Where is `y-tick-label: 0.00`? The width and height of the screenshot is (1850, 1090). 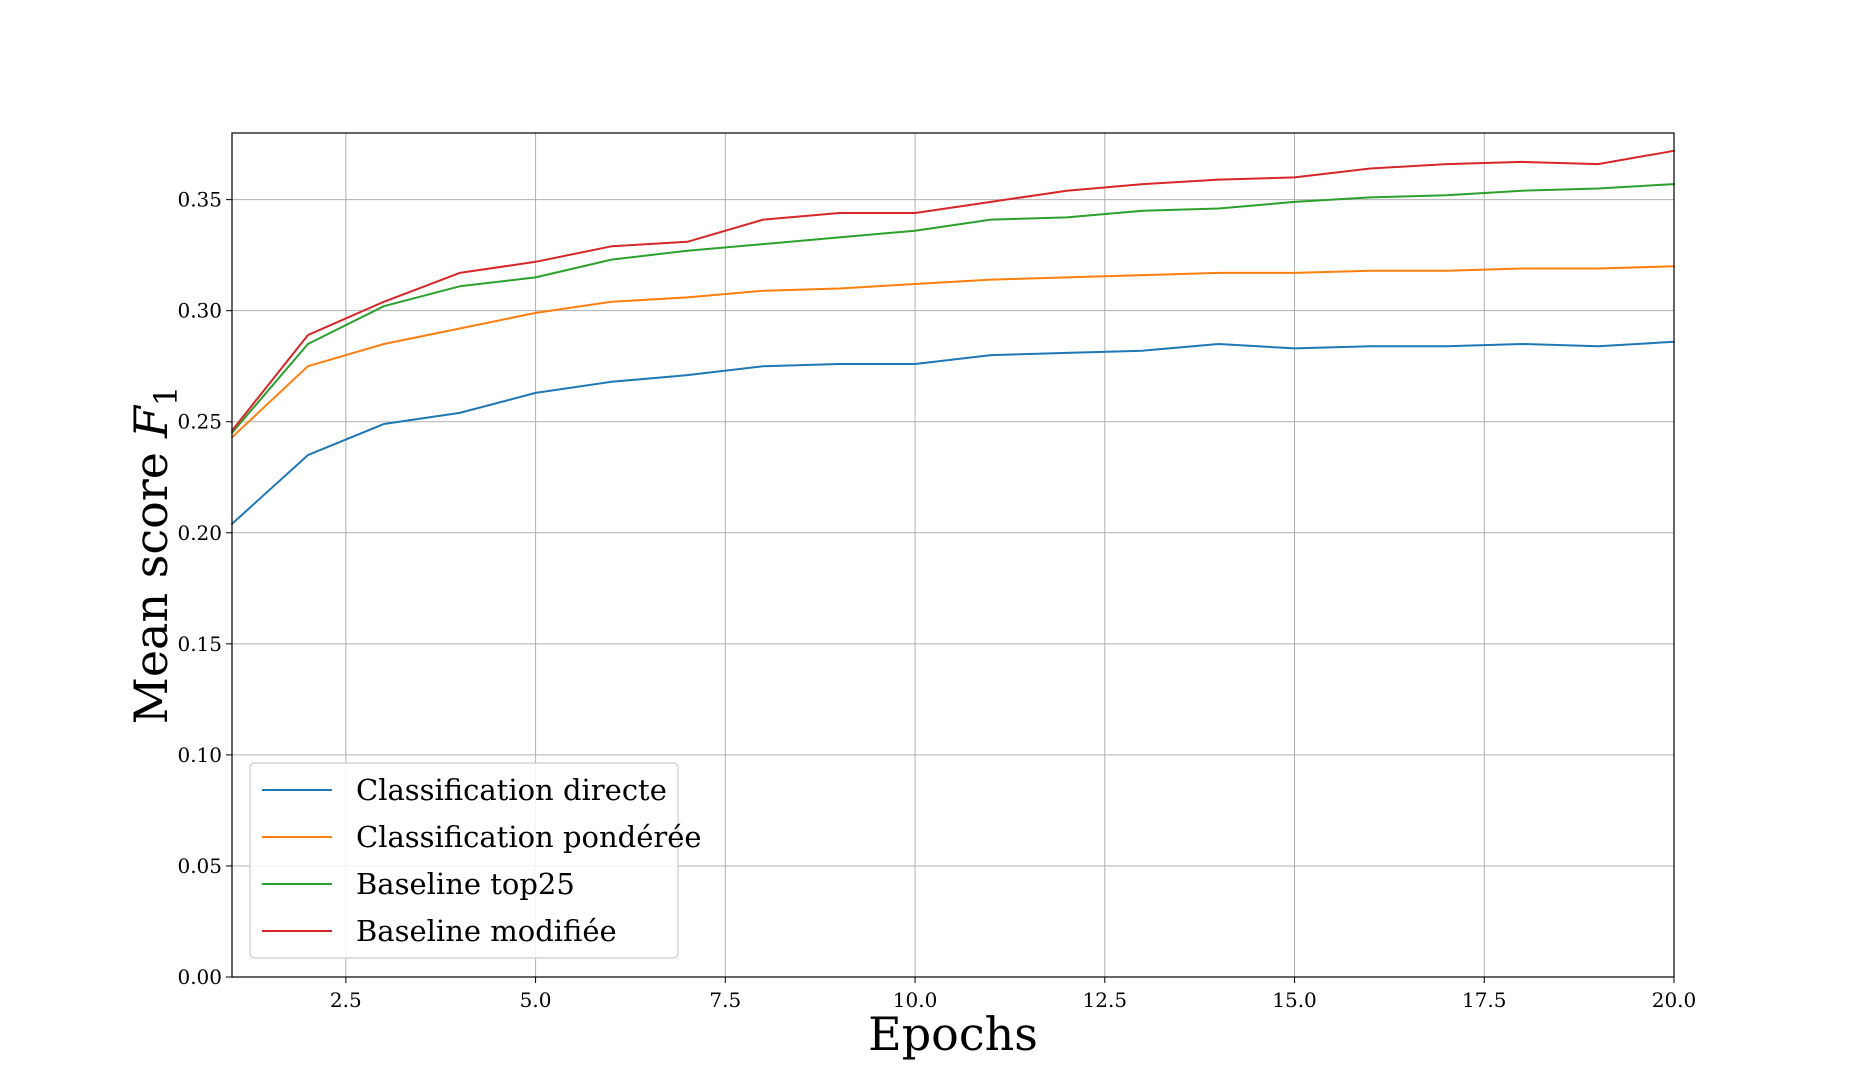
y-tick-label: 0.00 is located at coordinates (199, 977).